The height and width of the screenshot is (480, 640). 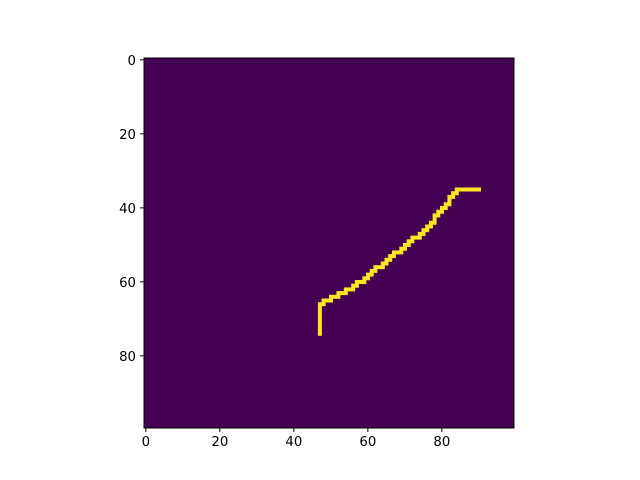 What do you see at coordinates (127, 357) in the screenshot?
I see `y-tick-label: 80` at bounding box center [127, 357].